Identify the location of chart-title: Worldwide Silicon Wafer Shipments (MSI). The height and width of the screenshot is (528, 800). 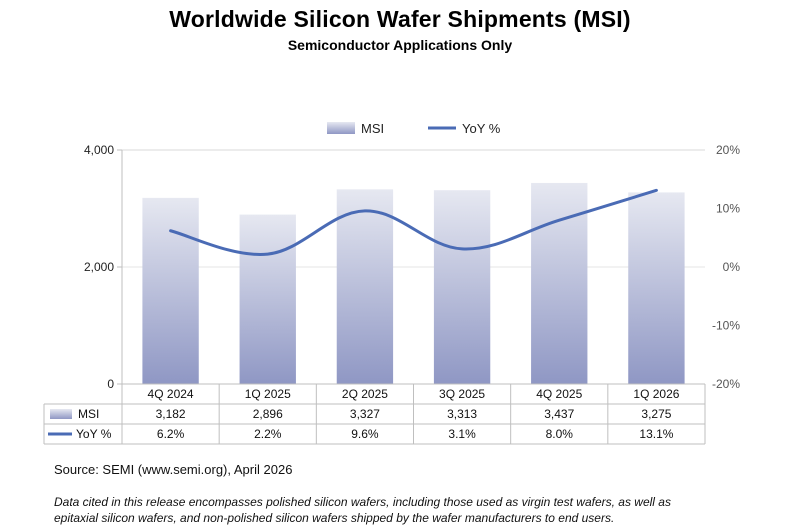
(400, 19).